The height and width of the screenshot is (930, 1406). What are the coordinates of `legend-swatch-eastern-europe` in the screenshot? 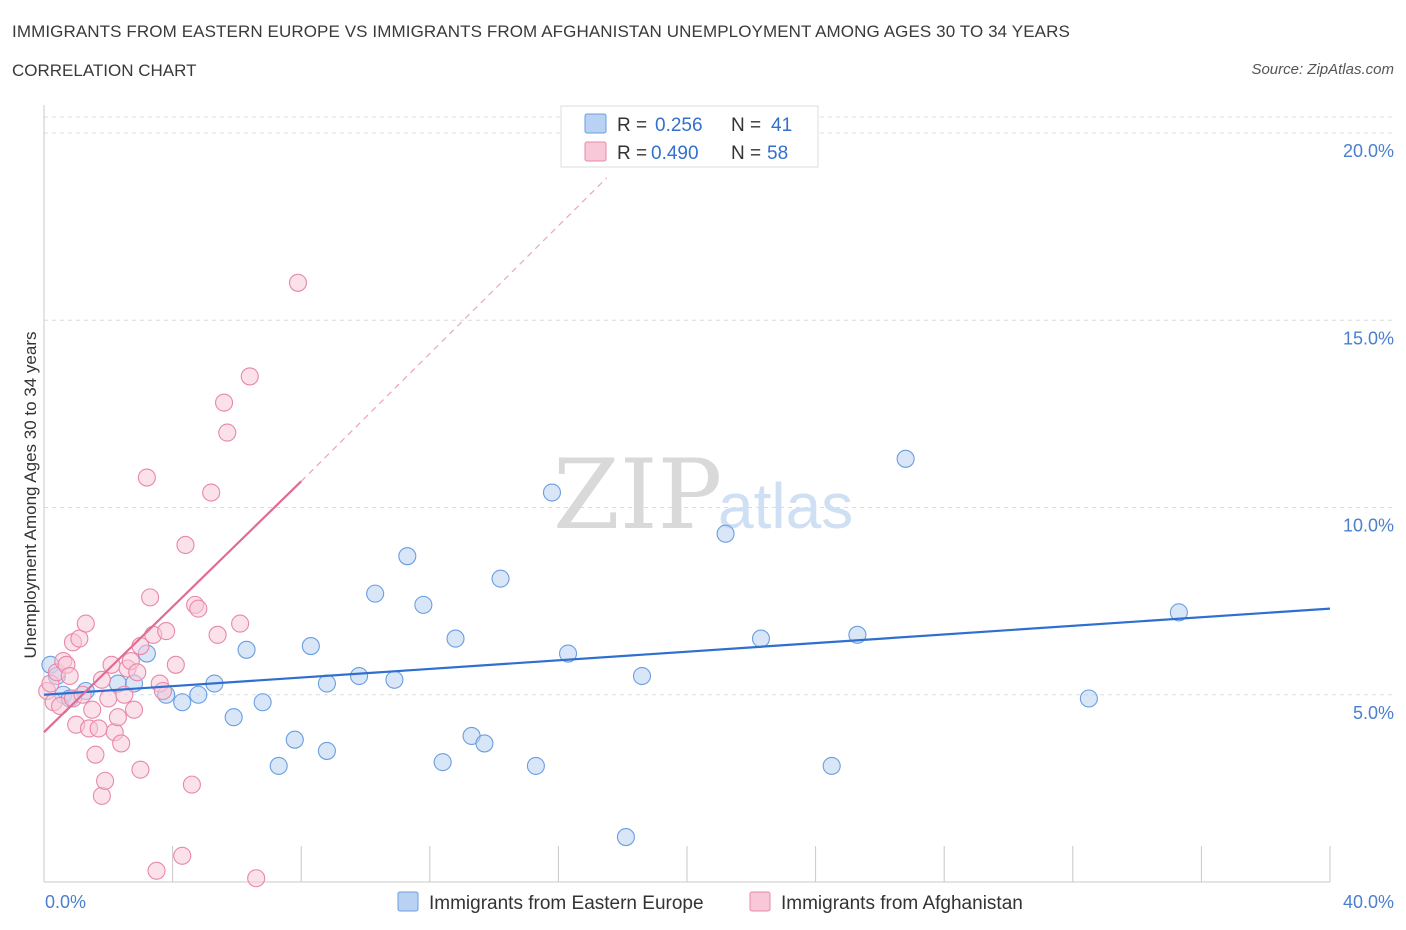 It's located at (595, 123).